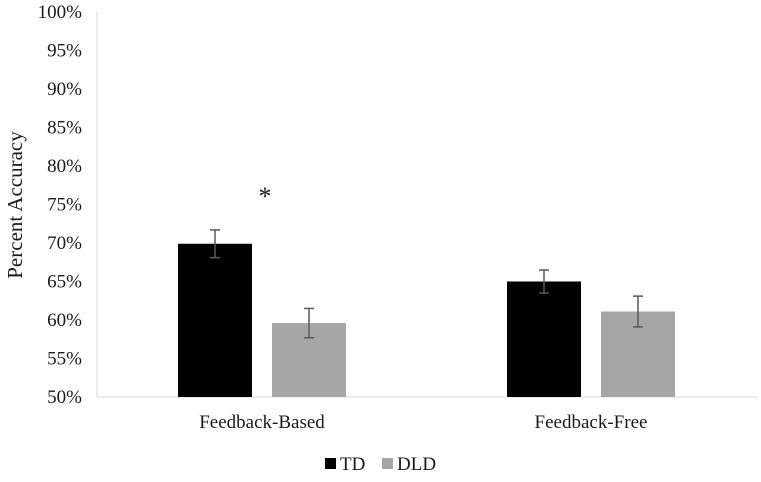  I want to click on legend: TD DLD, so click(380, 464).